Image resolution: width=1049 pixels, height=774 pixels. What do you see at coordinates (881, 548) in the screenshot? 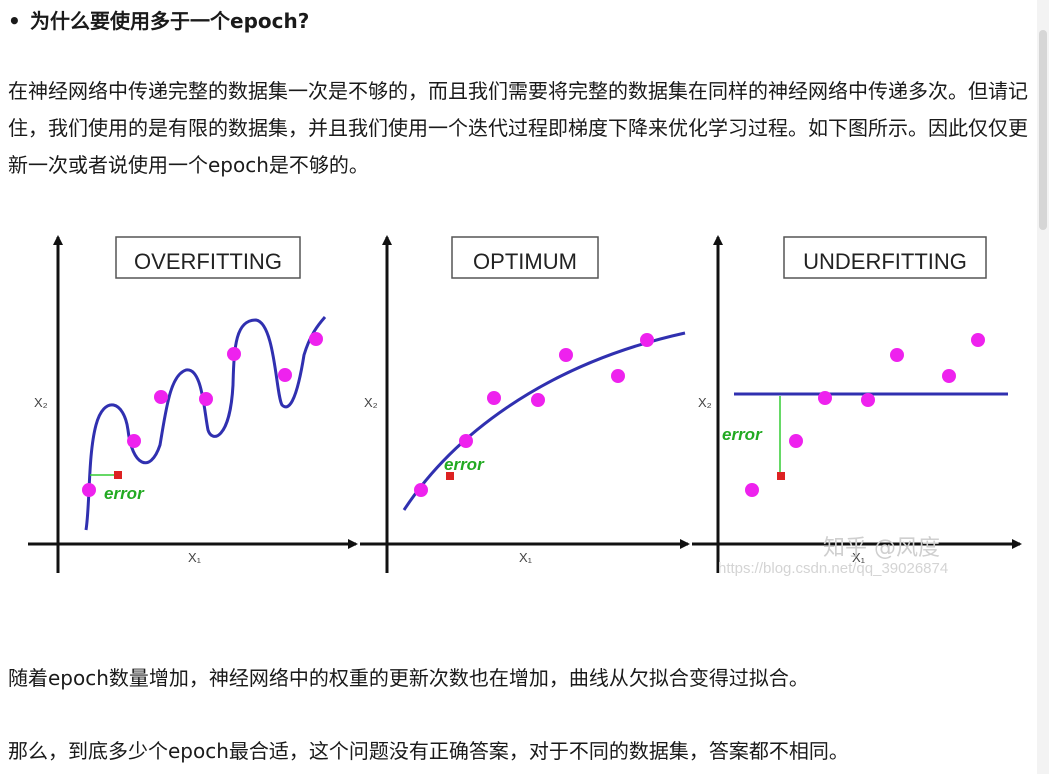
I see `watermark-brand: 知乎 @风度` at bounding box center [881, 548].